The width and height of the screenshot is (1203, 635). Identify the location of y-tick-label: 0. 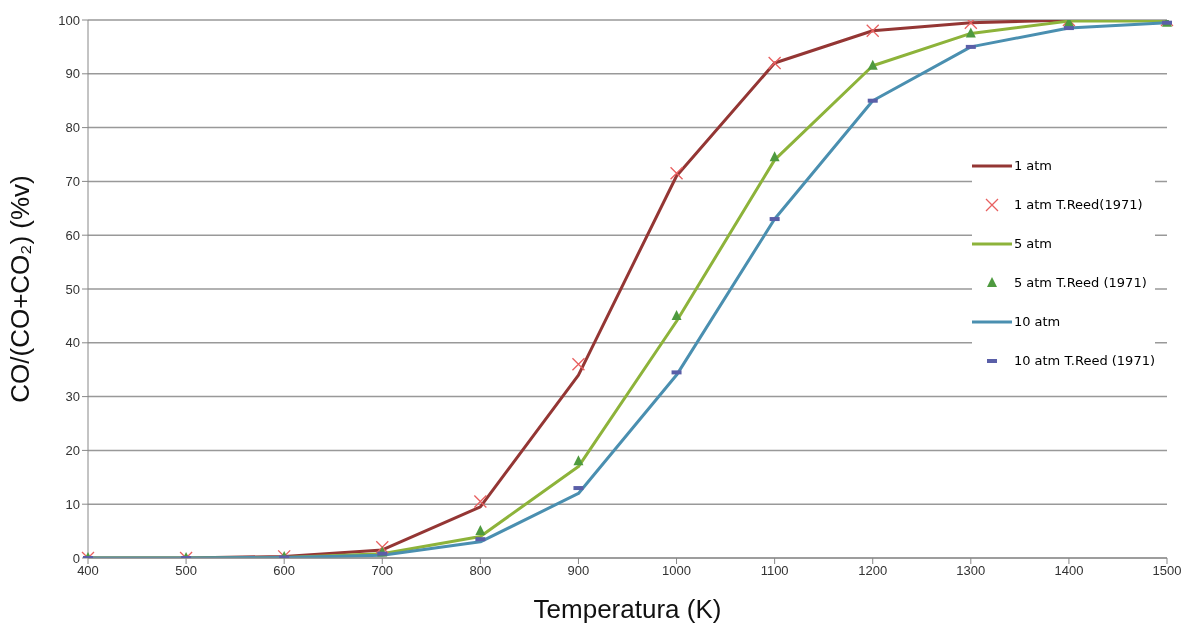
(76, 558).